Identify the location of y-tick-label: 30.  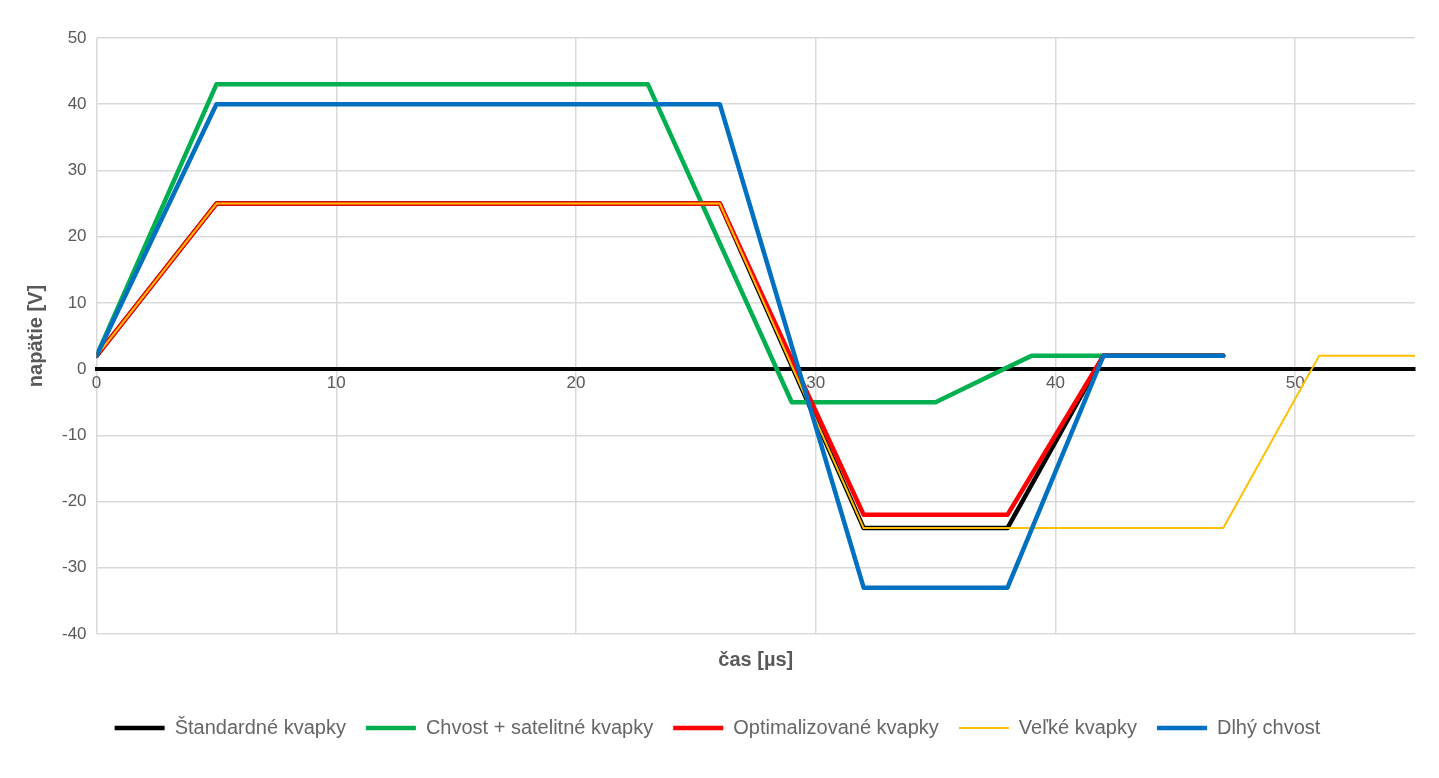
(77, 170).